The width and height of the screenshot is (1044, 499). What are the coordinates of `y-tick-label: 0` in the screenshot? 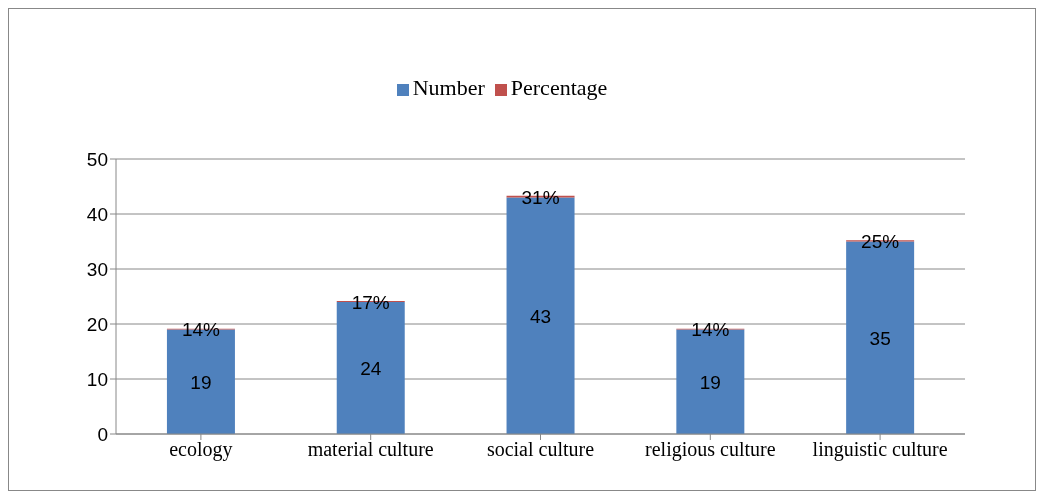 It's located at (102, 434).